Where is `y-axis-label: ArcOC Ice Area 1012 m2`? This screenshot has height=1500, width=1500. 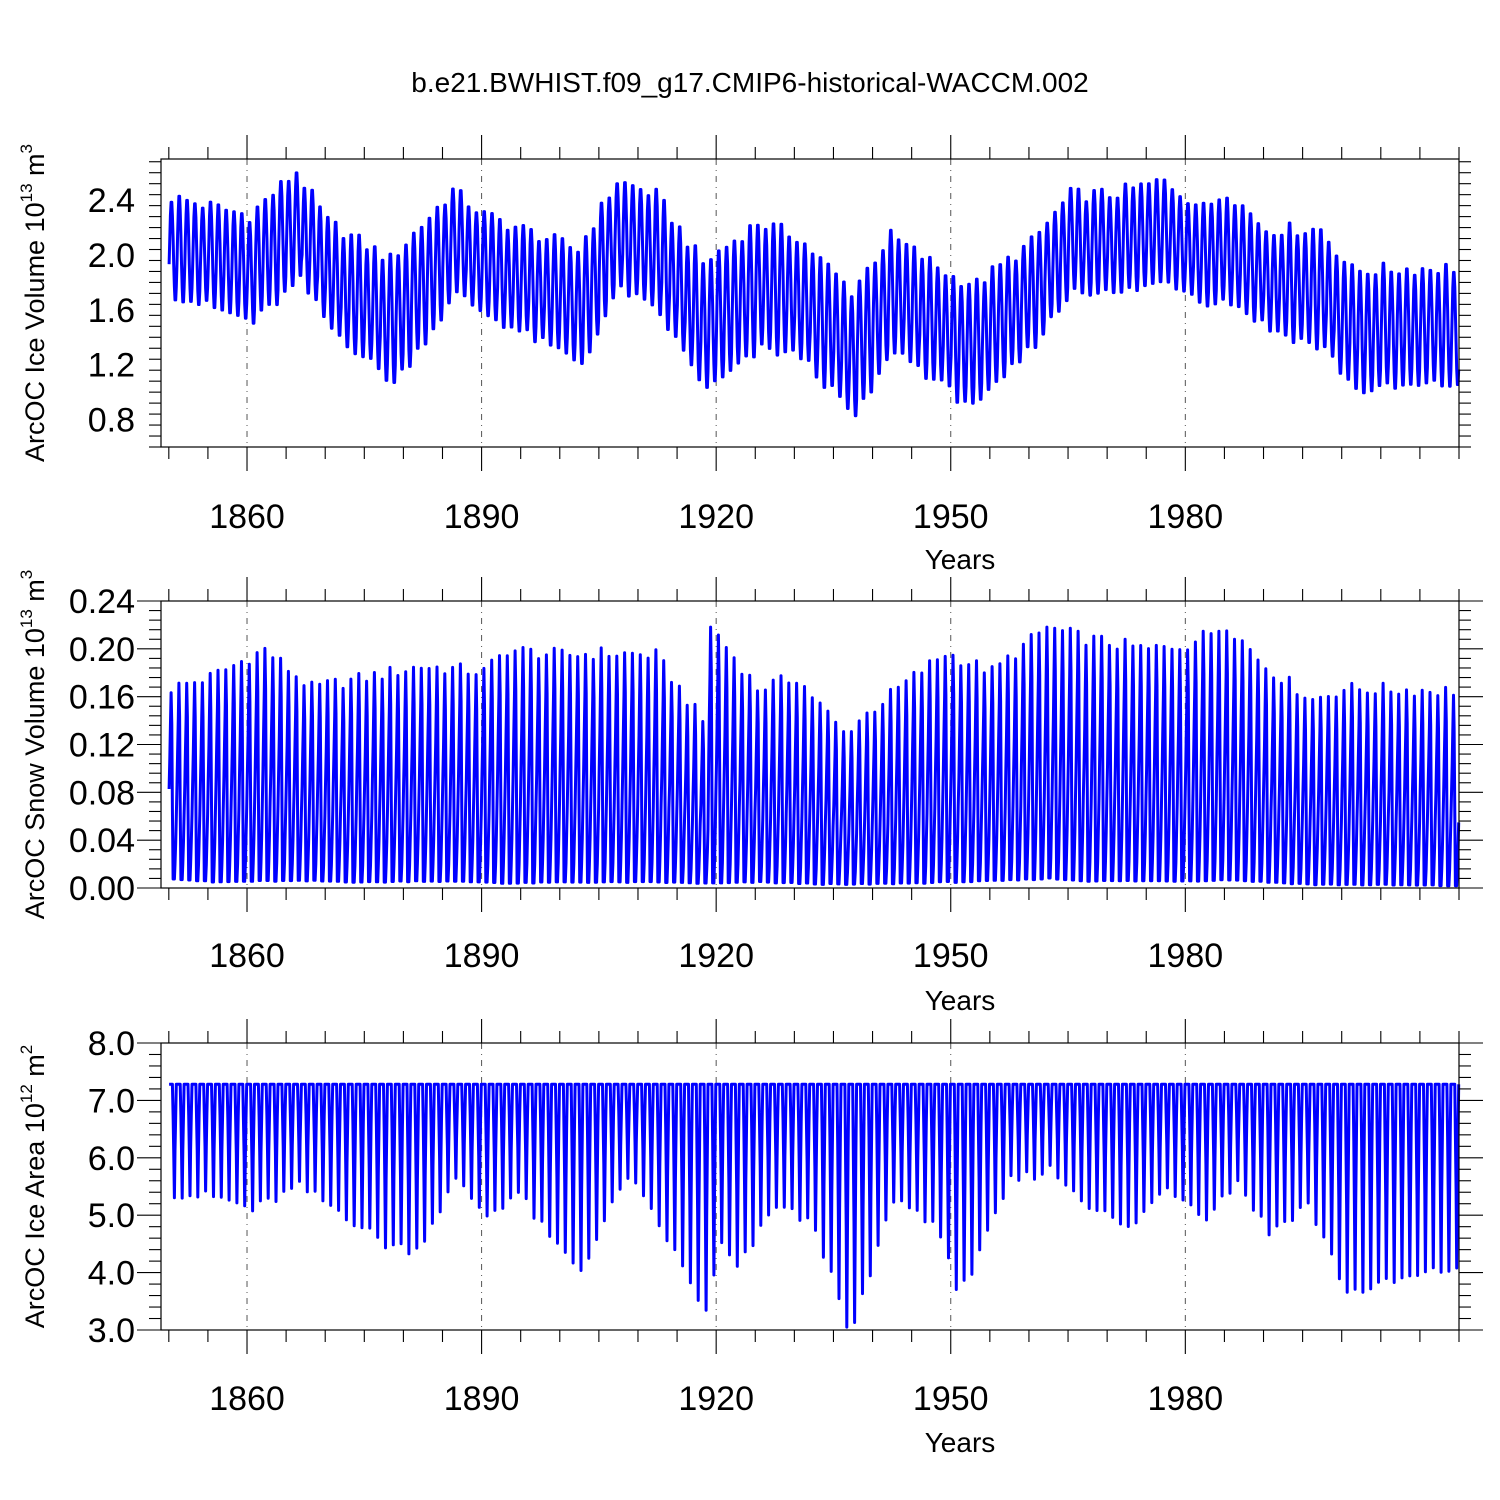
y-axis-label: ArcOC Ice Area 1012 m2 is located at coordinates (33, 1187).